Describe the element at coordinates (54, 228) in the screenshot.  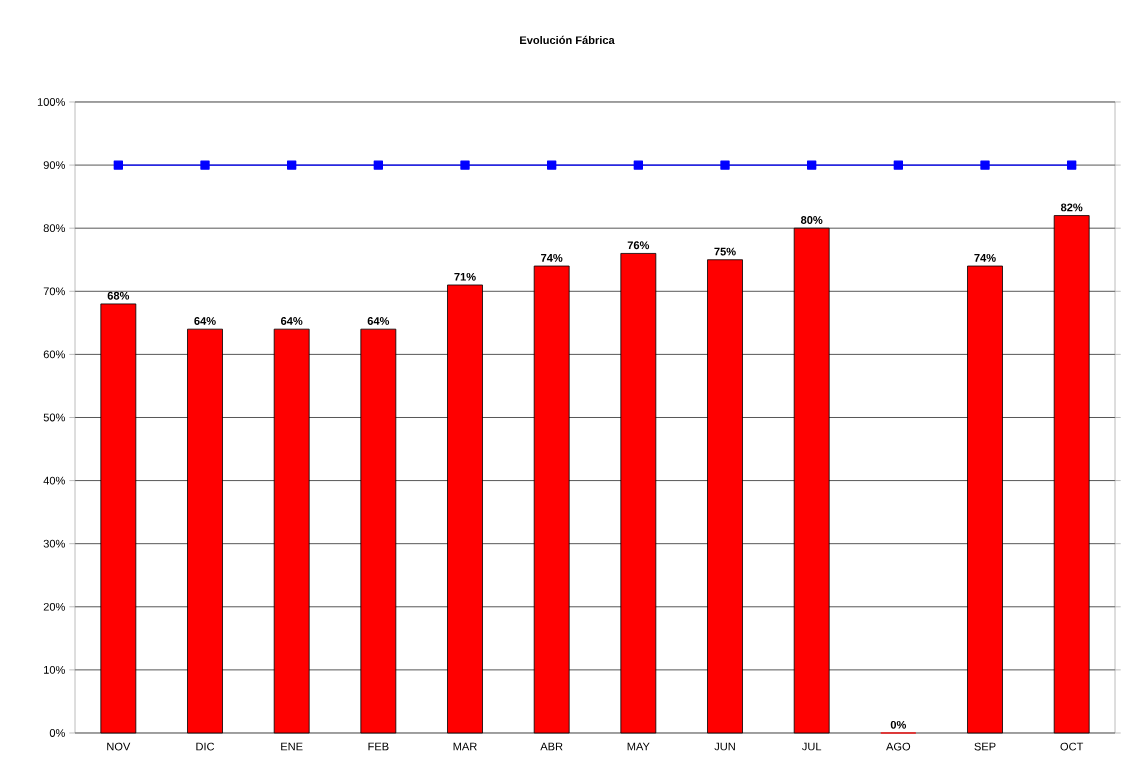
I see `y-tick-label: 80%` at that location.